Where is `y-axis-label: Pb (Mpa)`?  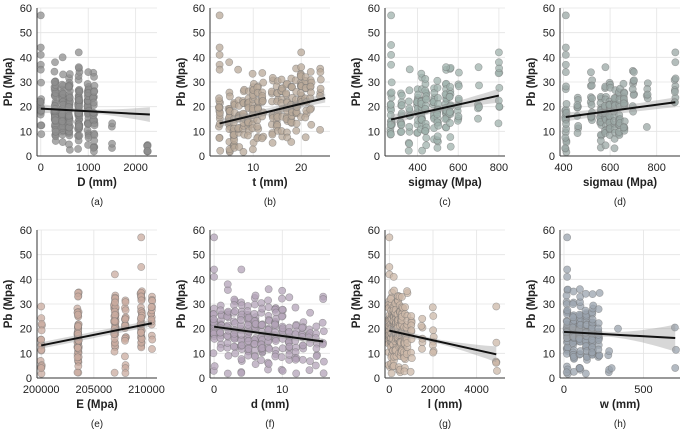
y-axis-label: Pb (Mpa) is located at coordinates (9, 82).